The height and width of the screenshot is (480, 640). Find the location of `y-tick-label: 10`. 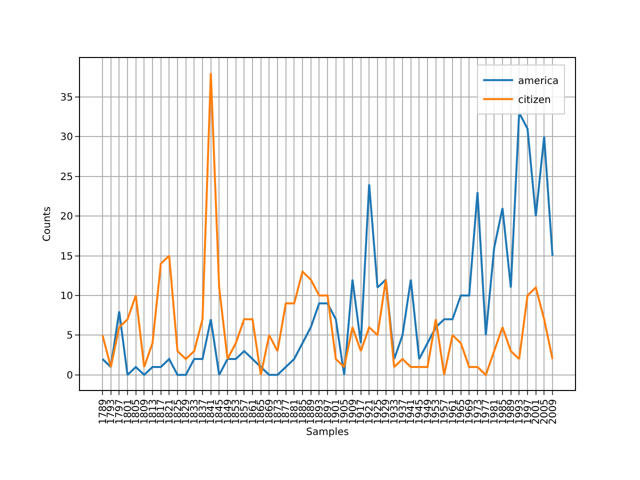

y-tick-label: 10 is located at coordinates (66, 296).